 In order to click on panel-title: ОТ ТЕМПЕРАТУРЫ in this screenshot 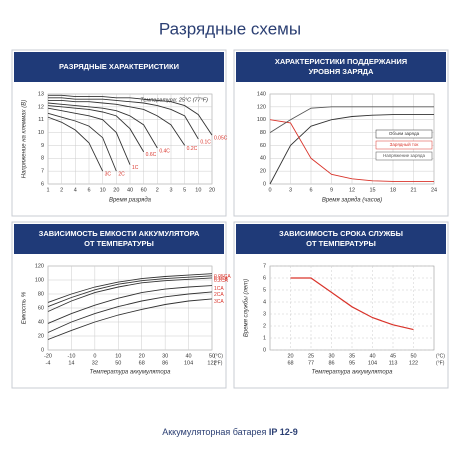, I will do `click(119, 243)`.